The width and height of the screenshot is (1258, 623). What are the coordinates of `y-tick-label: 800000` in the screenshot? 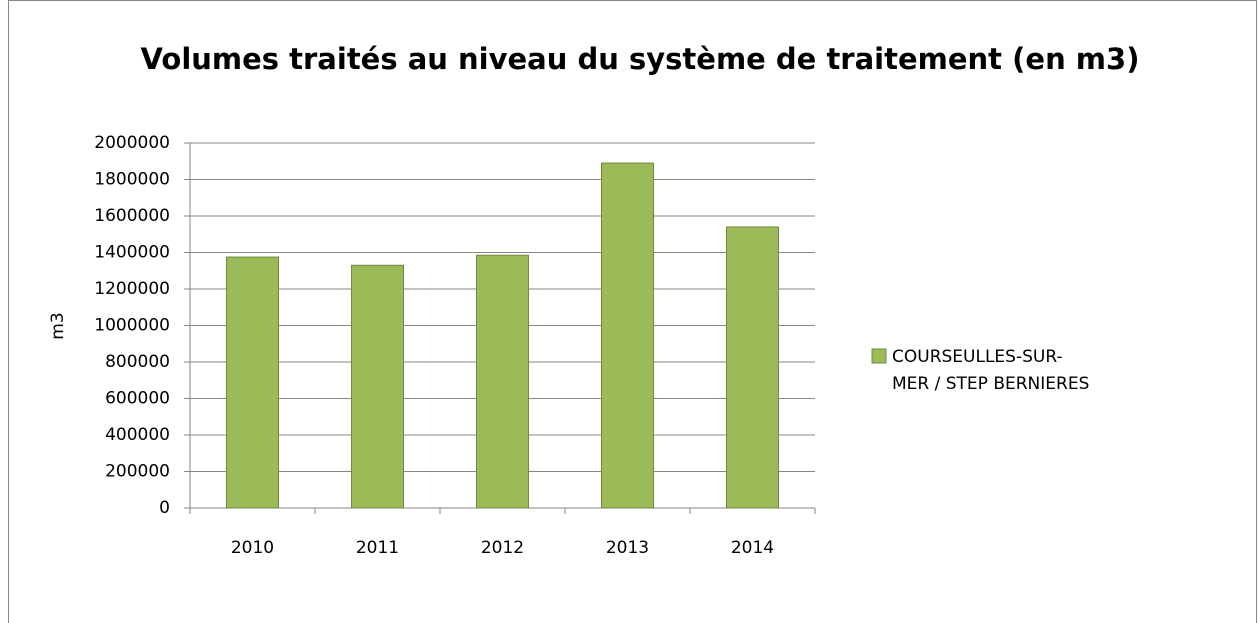 It's located at (137, 362).